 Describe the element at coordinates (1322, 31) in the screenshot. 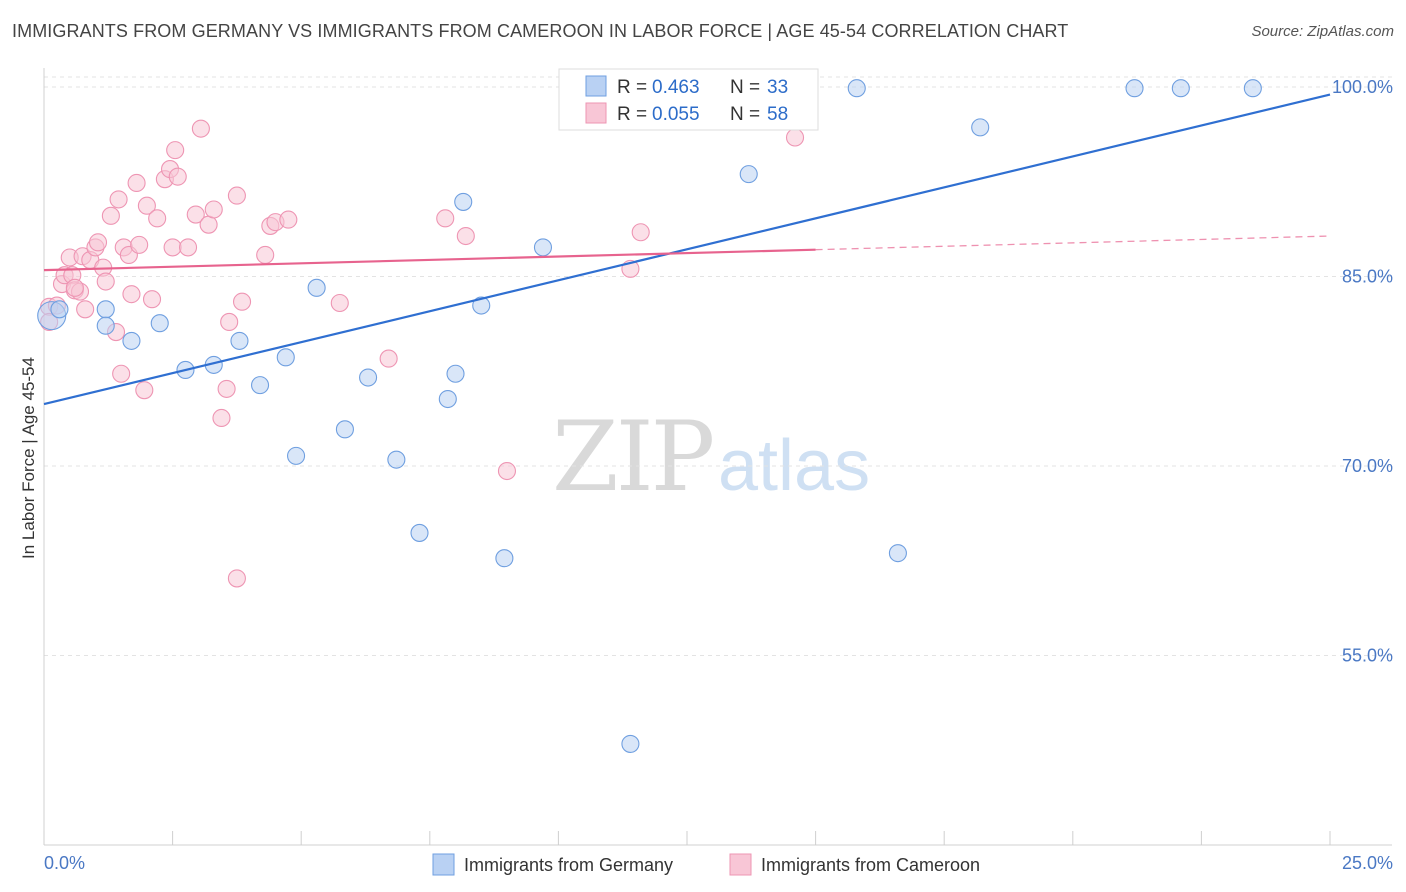

I see `source-label: Source: ZipAtlas.com` at that location.